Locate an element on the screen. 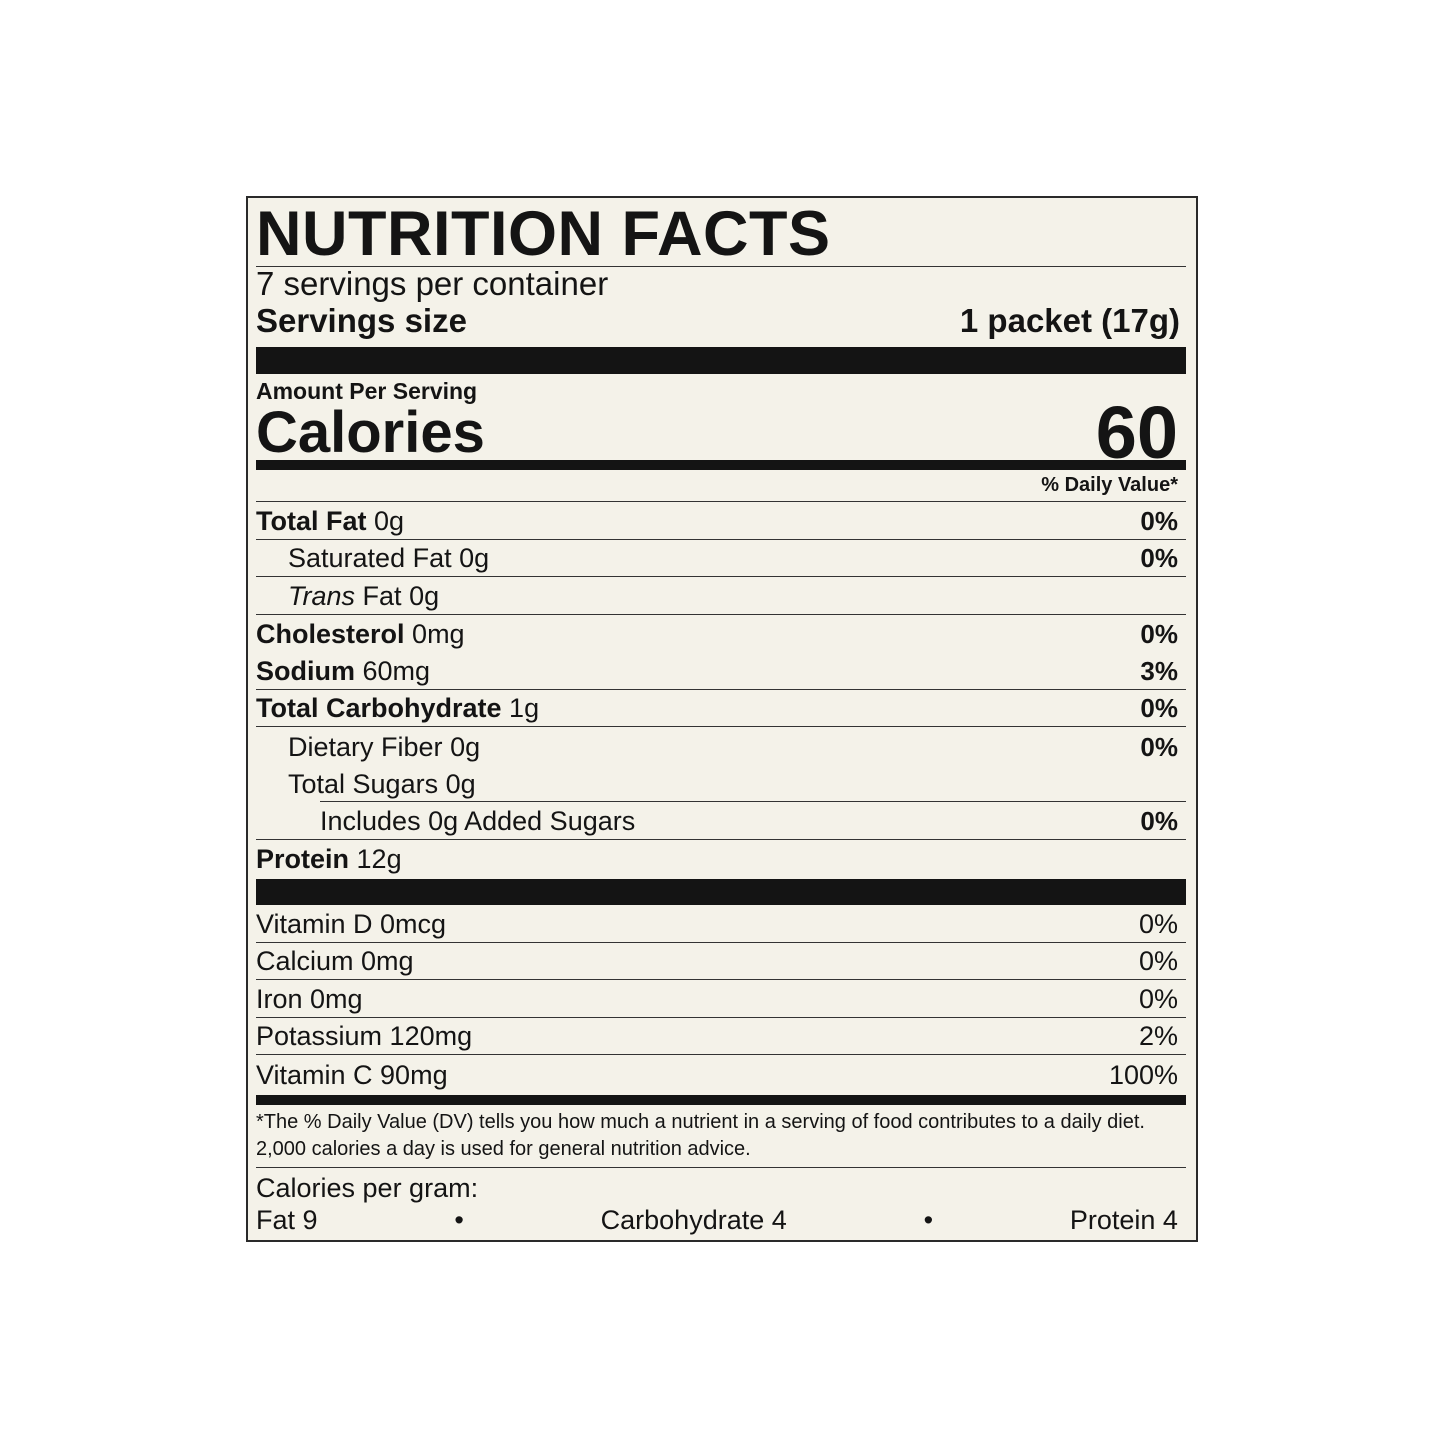 Image resolution: width=1445 pixels, height=1445 pixels. nutrient-name: Protein is located at coordinates (303, 859).